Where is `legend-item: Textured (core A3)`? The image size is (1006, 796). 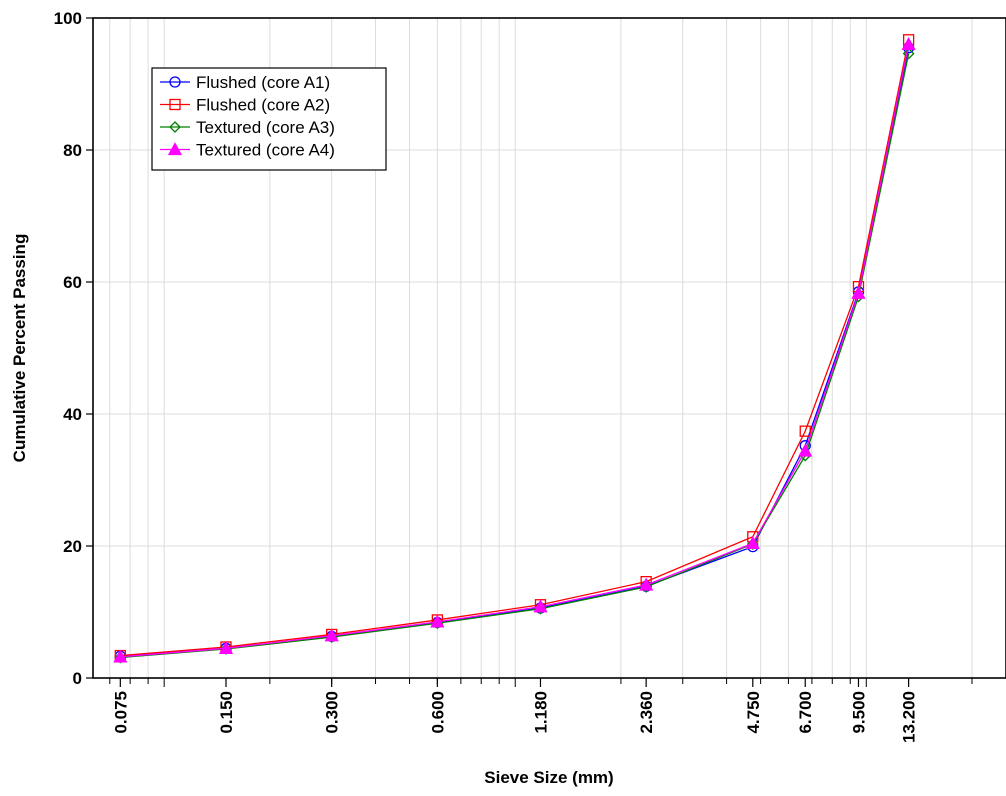
legend-item: Textured (core A3) is located at coordinates (247, 127).